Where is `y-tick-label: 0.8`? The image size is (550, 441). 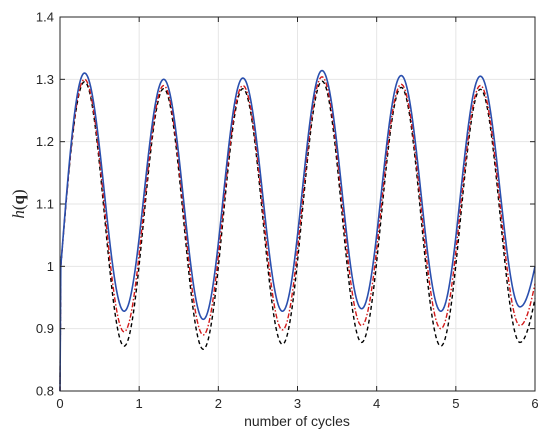
y-tick-label: 0.8 is located at coordinates (45, 391).